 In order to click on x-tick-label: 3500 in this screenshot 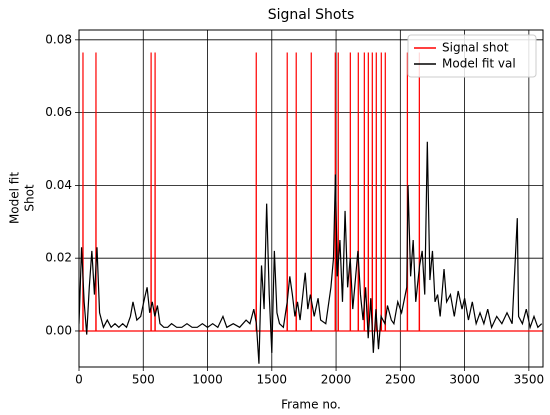, I will do `click(529, 380)`.